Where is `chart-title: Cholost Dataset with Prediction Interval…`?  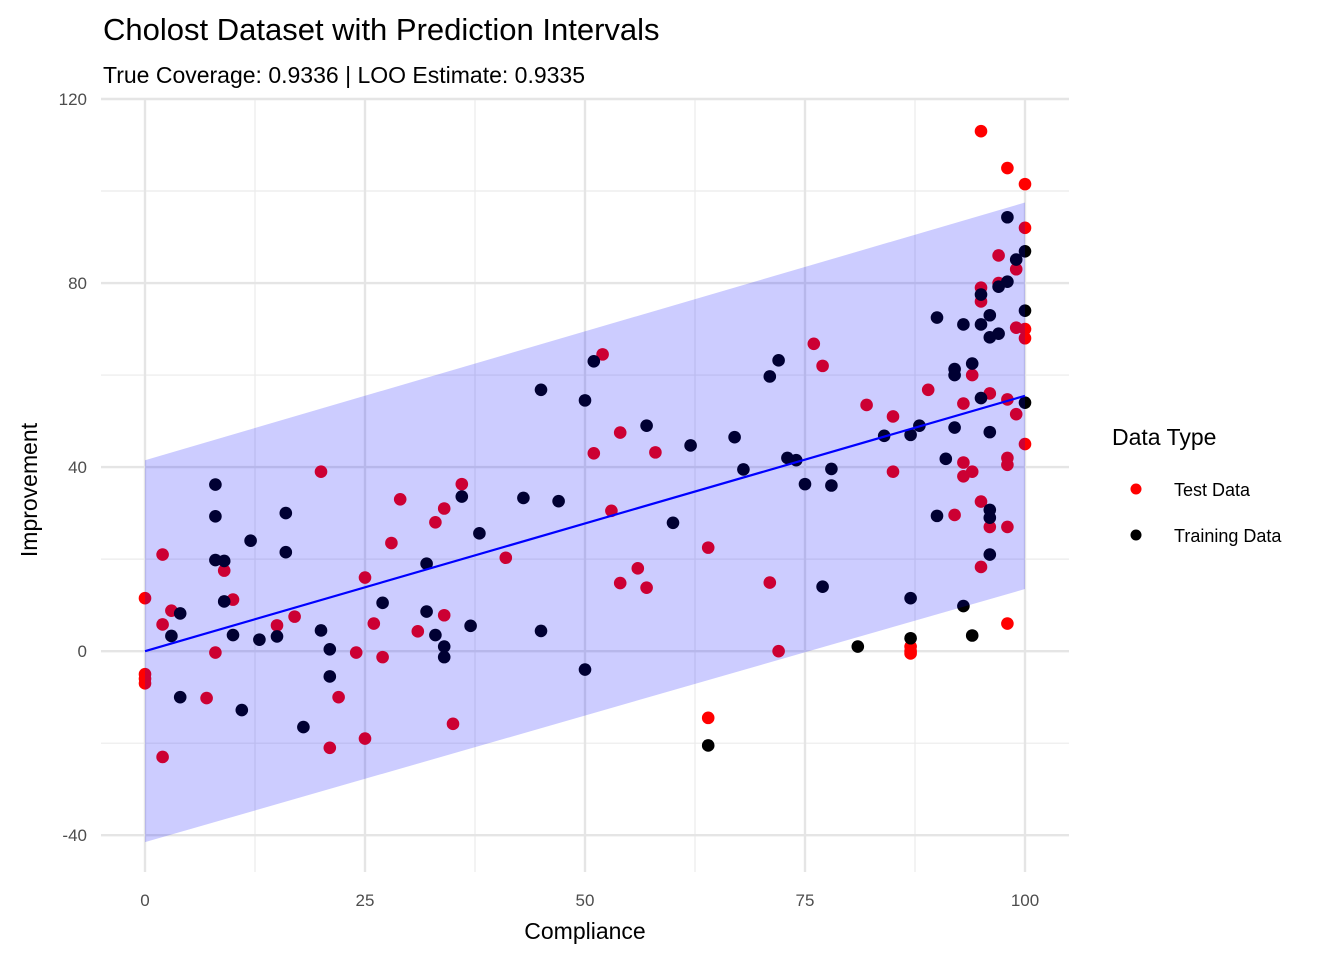 chart-title: Cholost Dataset with Prediction Interval… is located at coordinates (381, 29).